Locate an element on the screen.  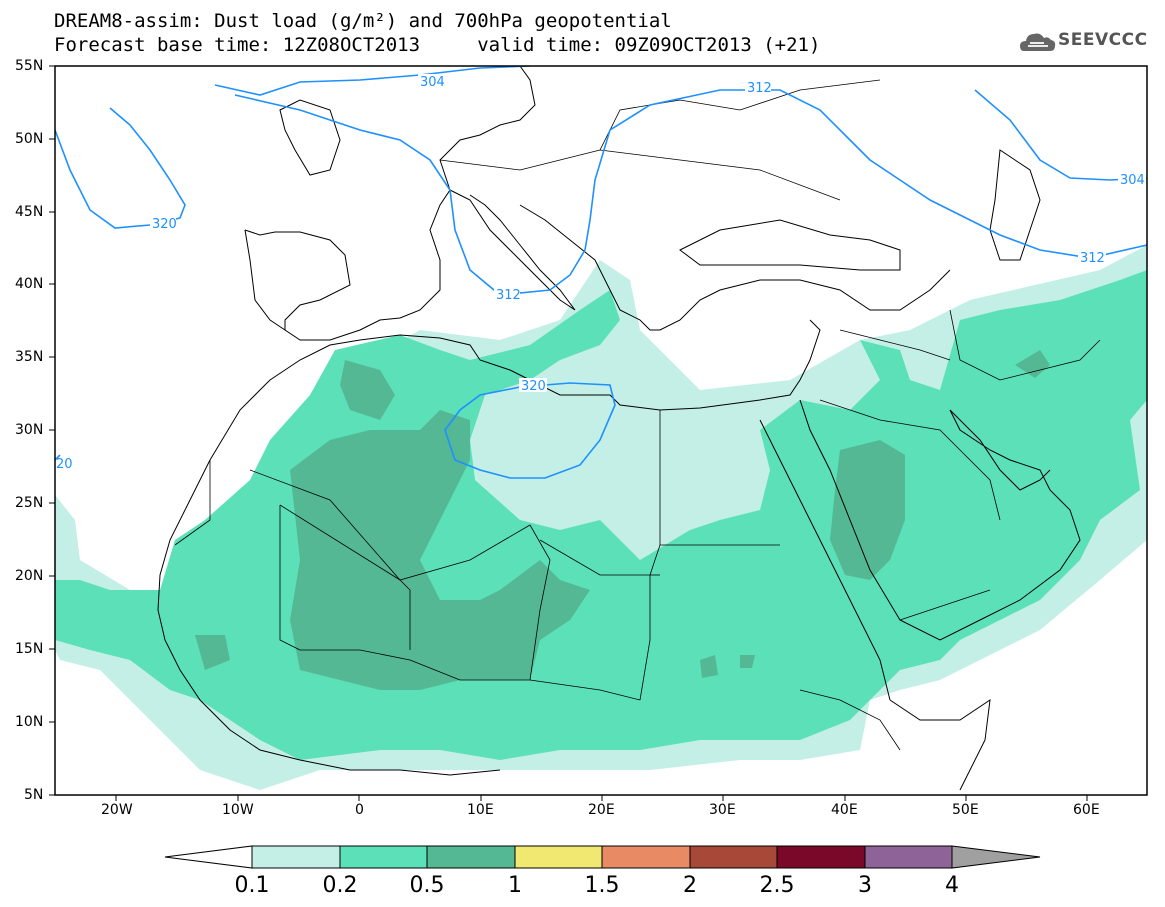
lat-tick-label: 10N is located at coordinates (29, 722).